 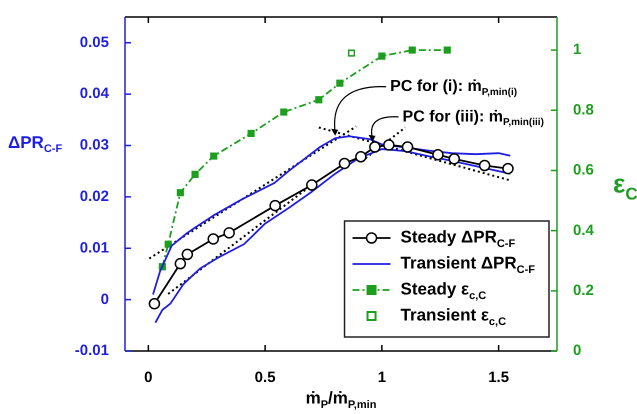 I want to click on y2-tick-label: 0, so click(x=577, y=351).